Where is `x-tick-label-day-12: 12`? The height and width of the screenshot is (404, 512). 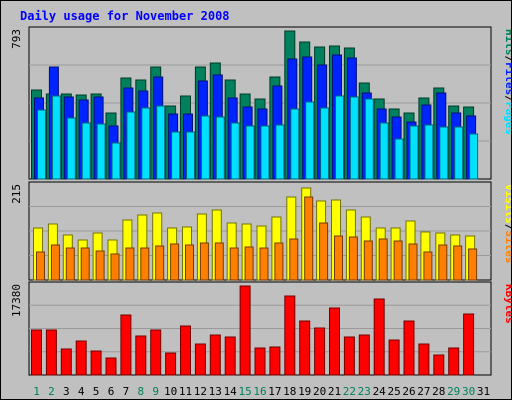
x-tick-label-day-12: 12 is located at coordinates (200, 391).